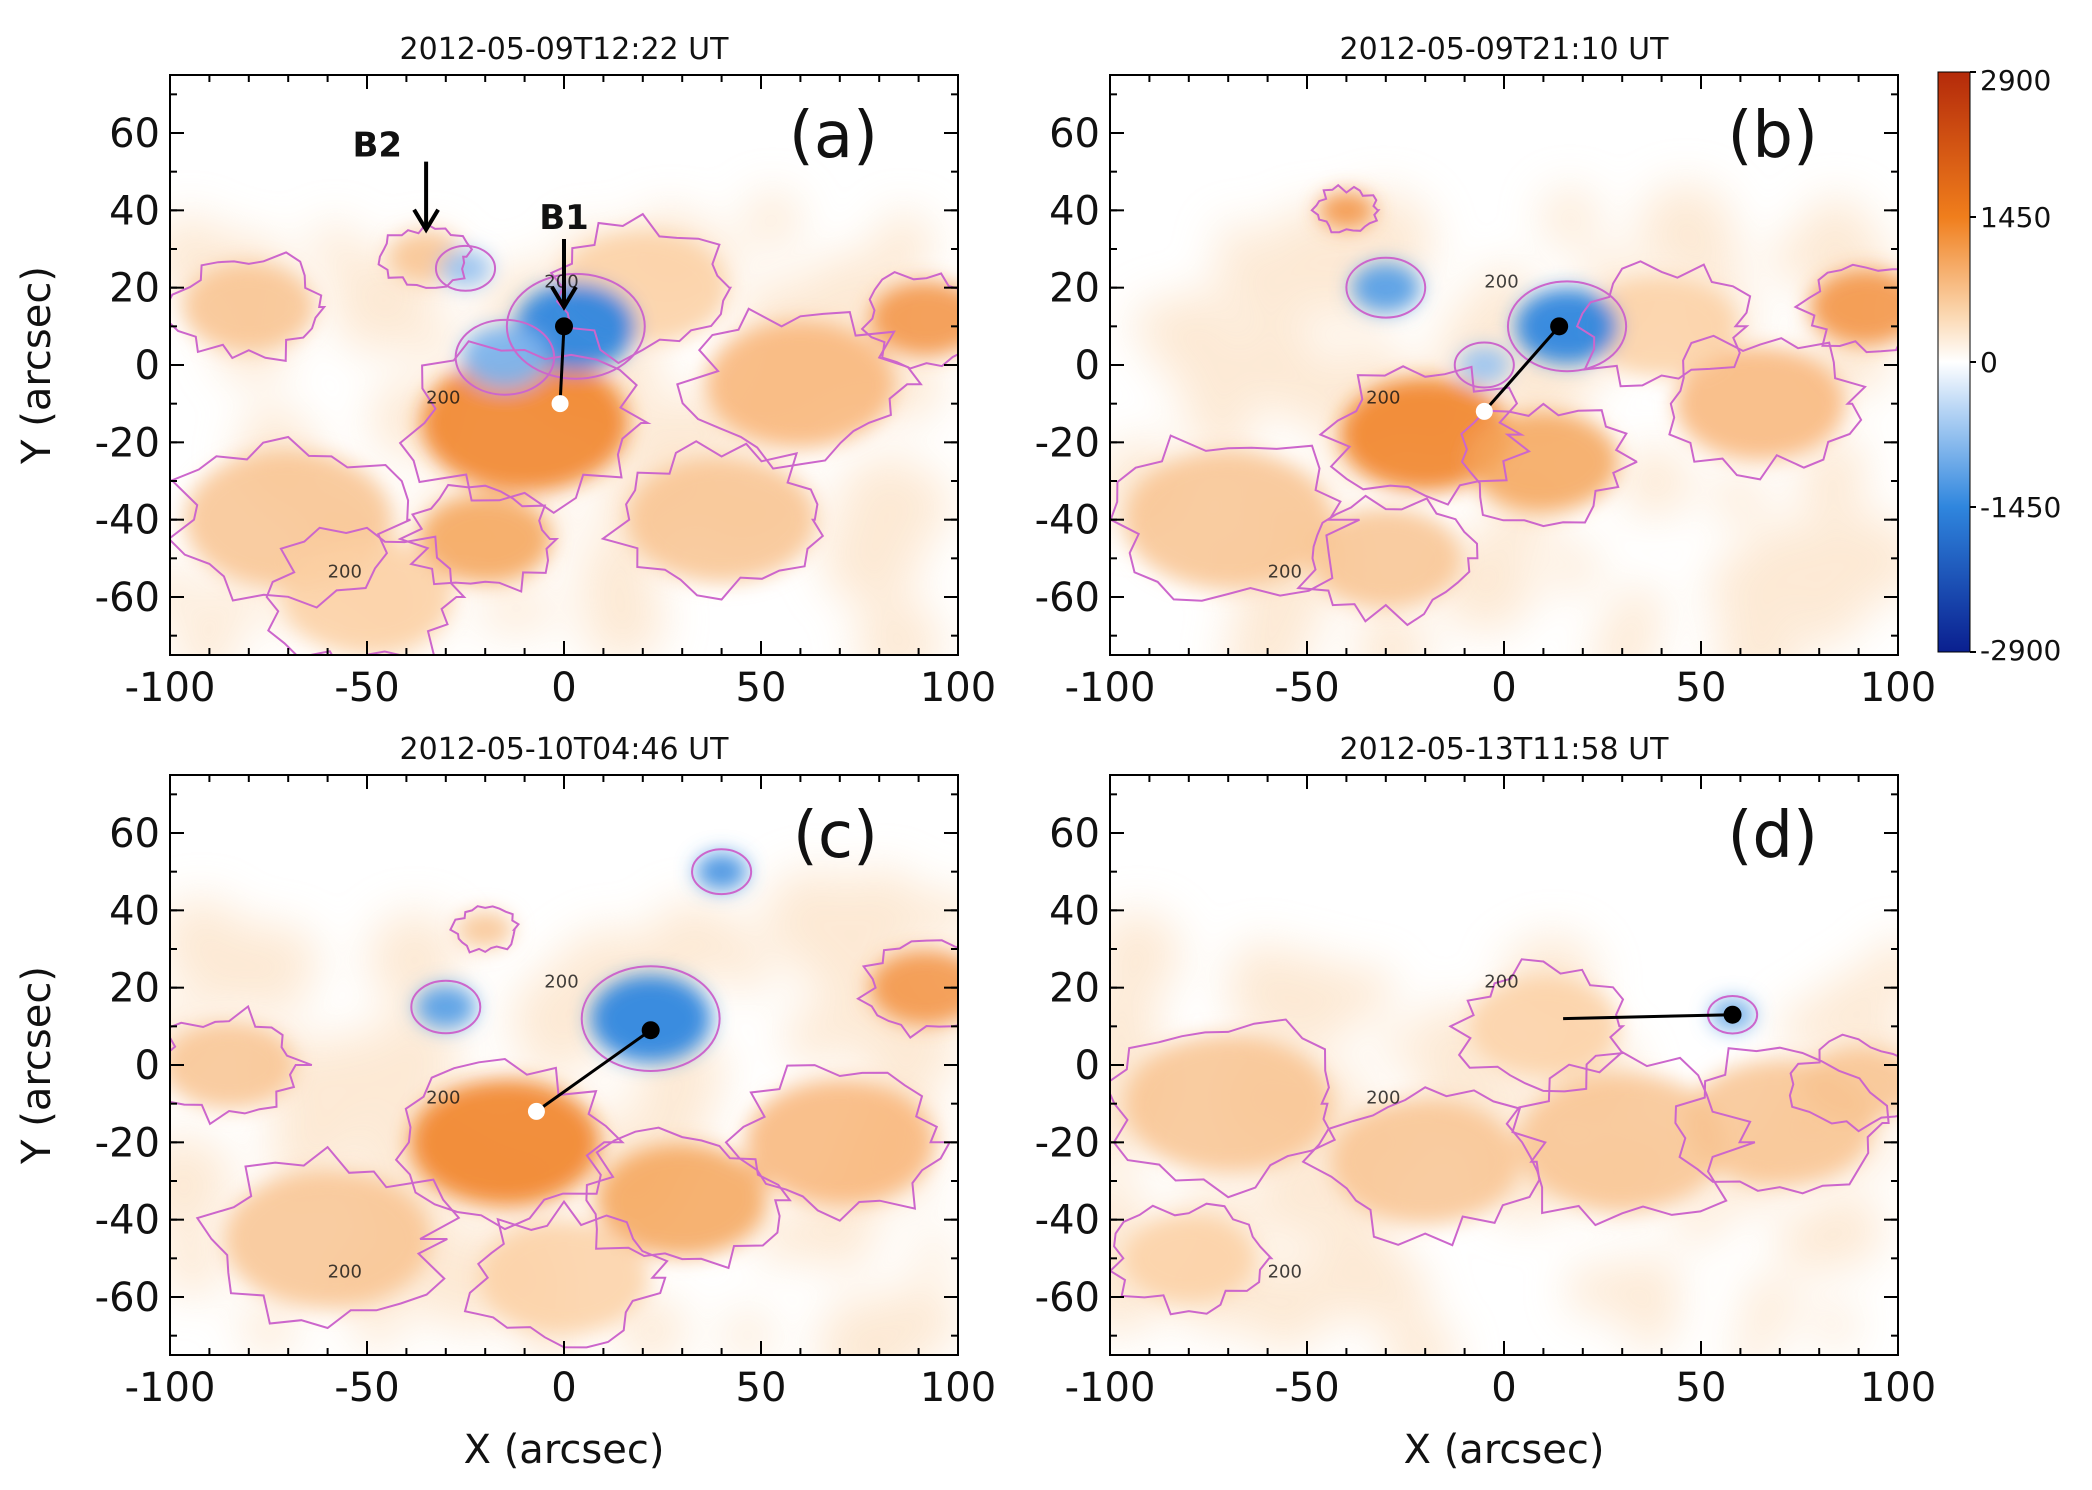 This screenshot has width=2092, height=1490. What do you see at coordinates (426, 221) in the screenshot?
I see `annotation-arrowhead` at bounding box center [426, 221].